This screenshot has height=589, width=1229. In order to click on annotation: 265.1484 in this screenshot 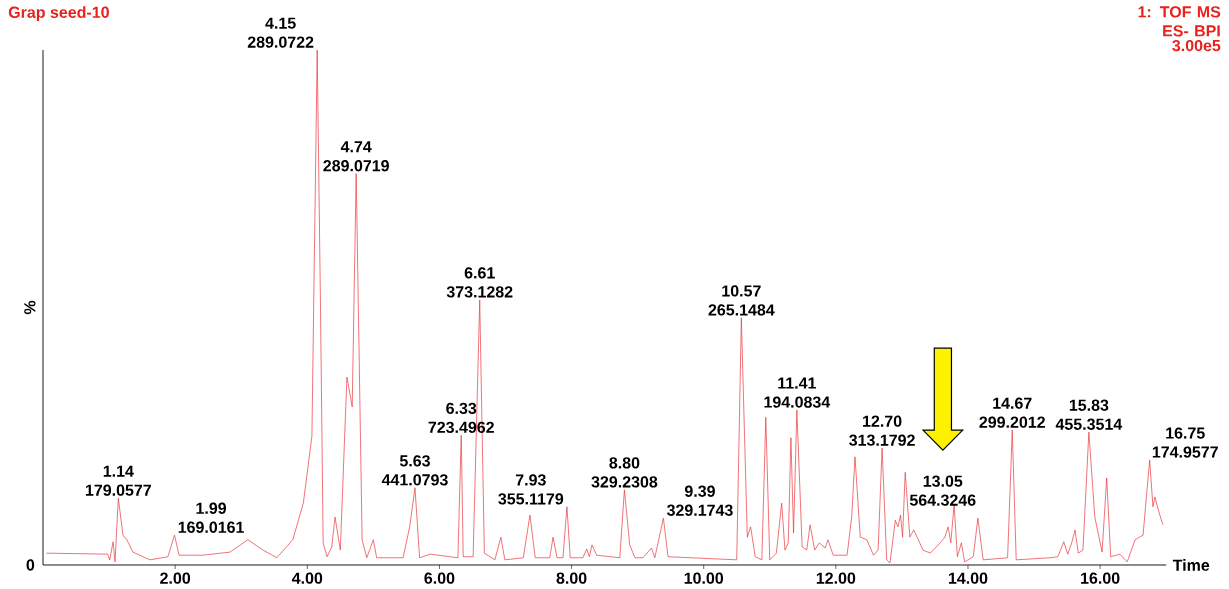, I will do `click(741, 310)`.